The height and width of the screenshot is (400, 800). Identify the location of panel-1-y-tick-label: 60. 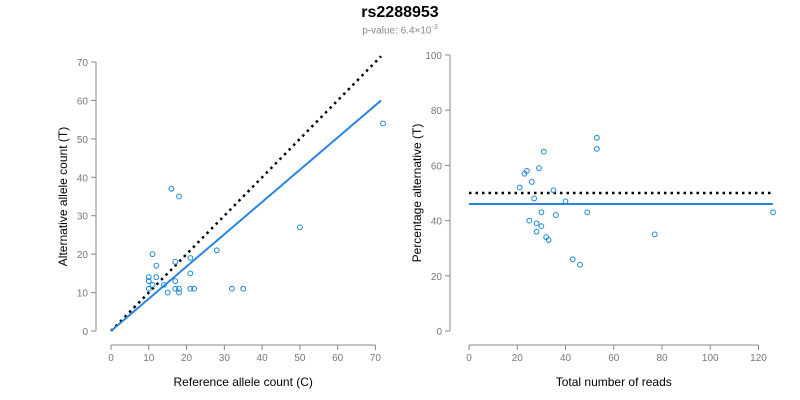
(83, 101).